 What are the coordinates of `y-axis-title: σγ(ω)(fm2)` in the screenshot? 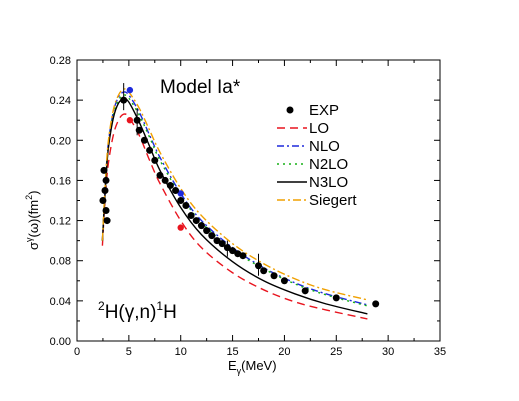 It's located at (32, 220).